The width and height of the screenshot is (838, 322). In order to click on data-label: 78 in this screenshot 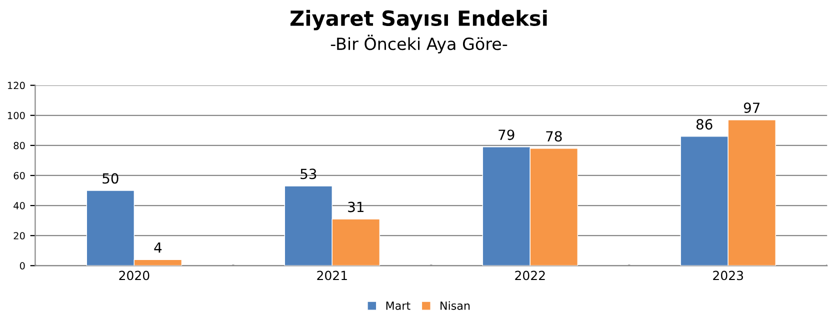, I will do `click(554, 136)`.